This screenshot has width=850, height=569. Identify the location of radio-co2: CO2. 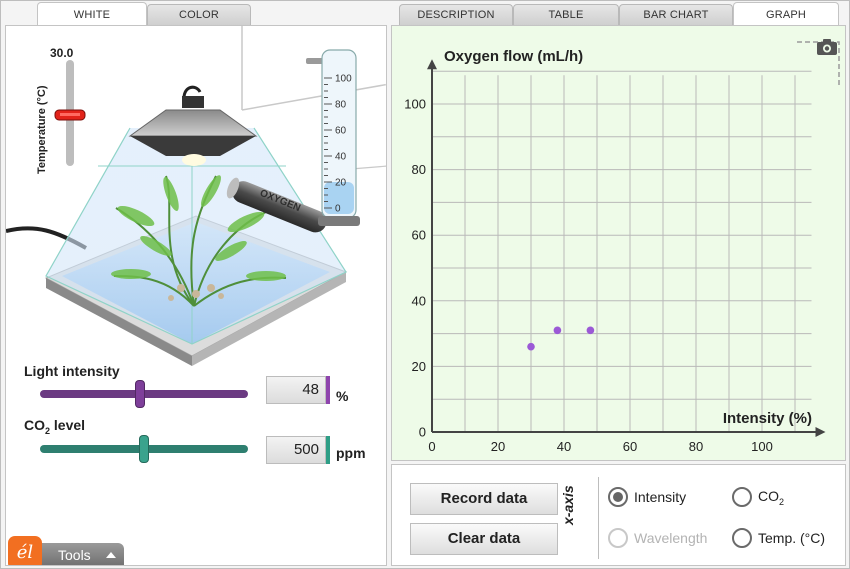
(758, 497).